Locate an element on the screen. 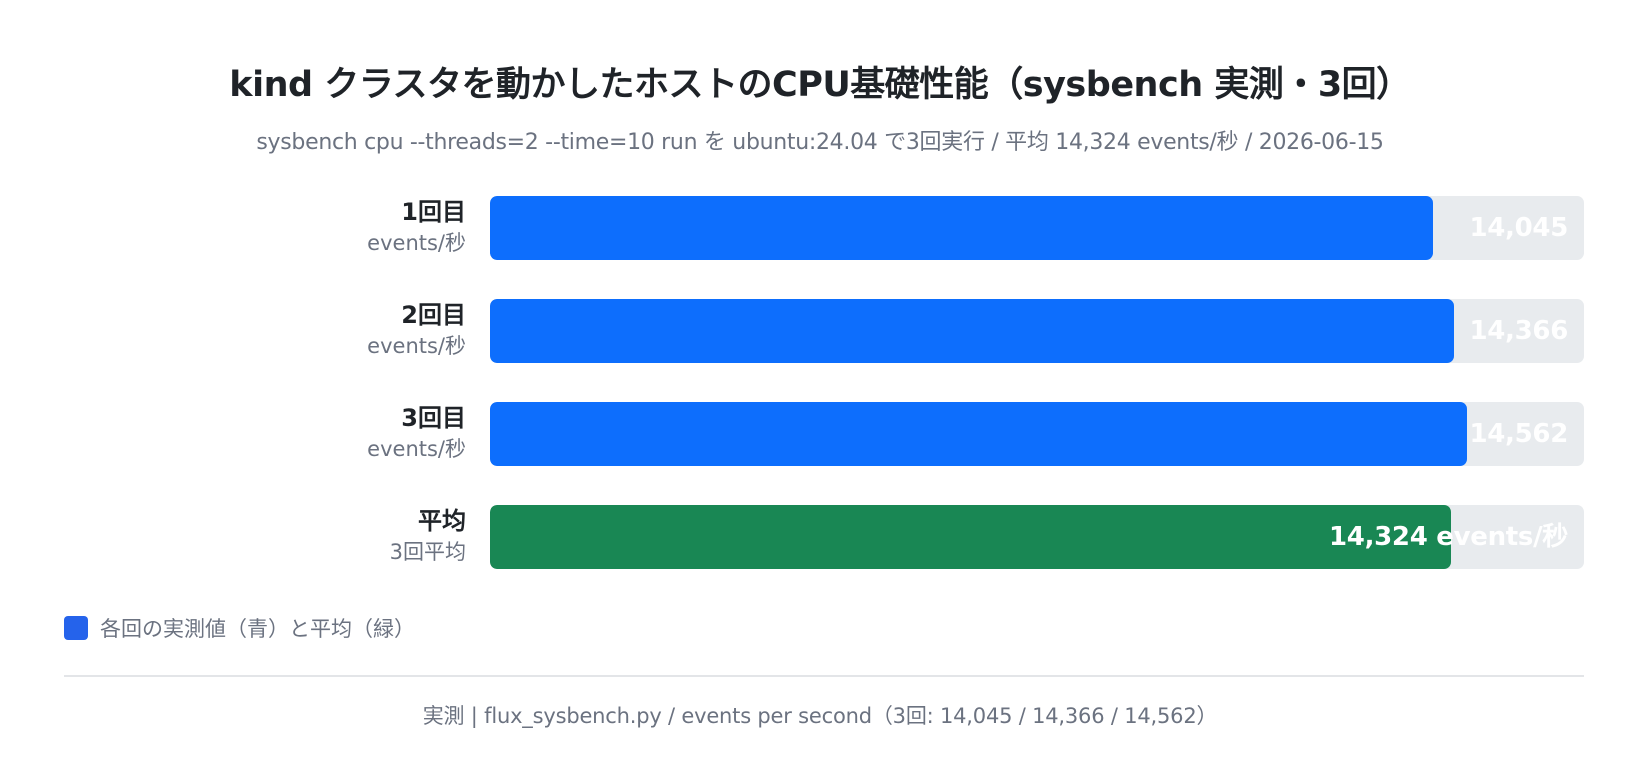 The height and width of the screenshot is (766, 1640). bar-row: 2回目 events/秒 14,366 is located at coordinates (820, 331).